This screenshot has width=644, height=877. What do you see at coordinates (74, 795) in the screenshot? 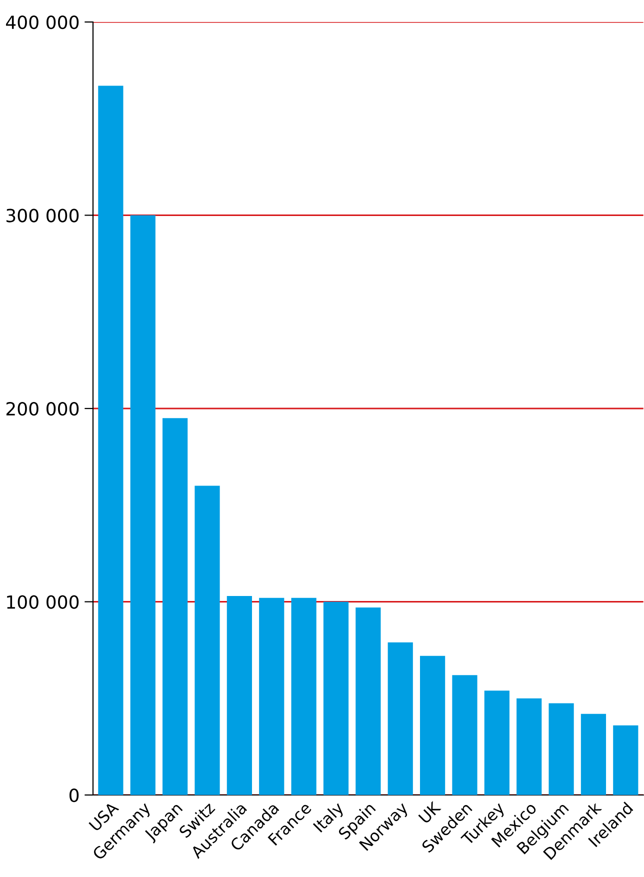
I see `y-tick-label: 0` at bounding box center [74, 795].